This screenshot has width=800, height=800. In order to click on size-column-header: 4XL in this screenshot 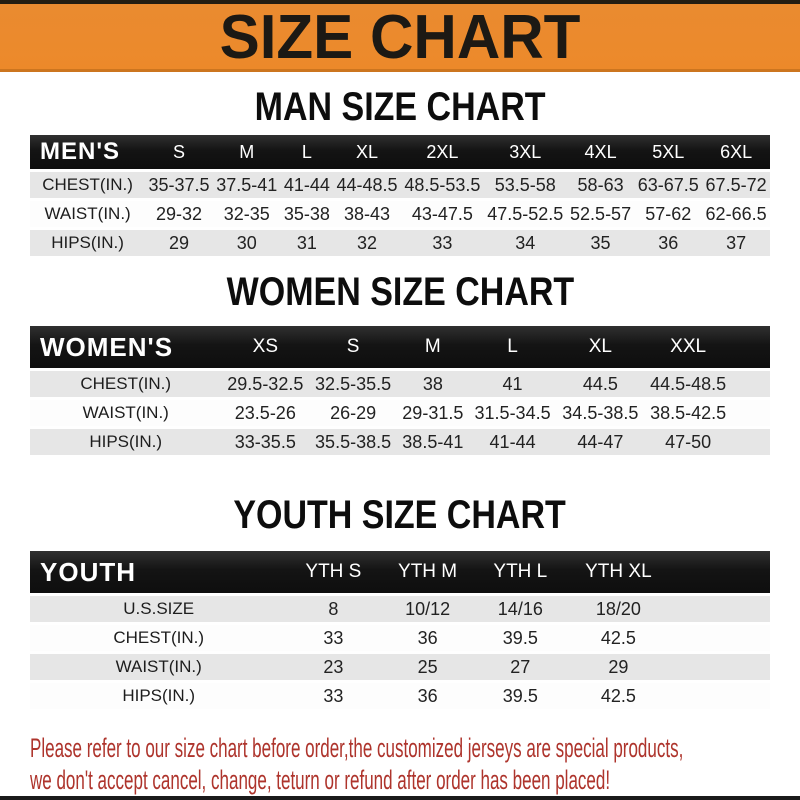, I will do `click(600, 152)`.